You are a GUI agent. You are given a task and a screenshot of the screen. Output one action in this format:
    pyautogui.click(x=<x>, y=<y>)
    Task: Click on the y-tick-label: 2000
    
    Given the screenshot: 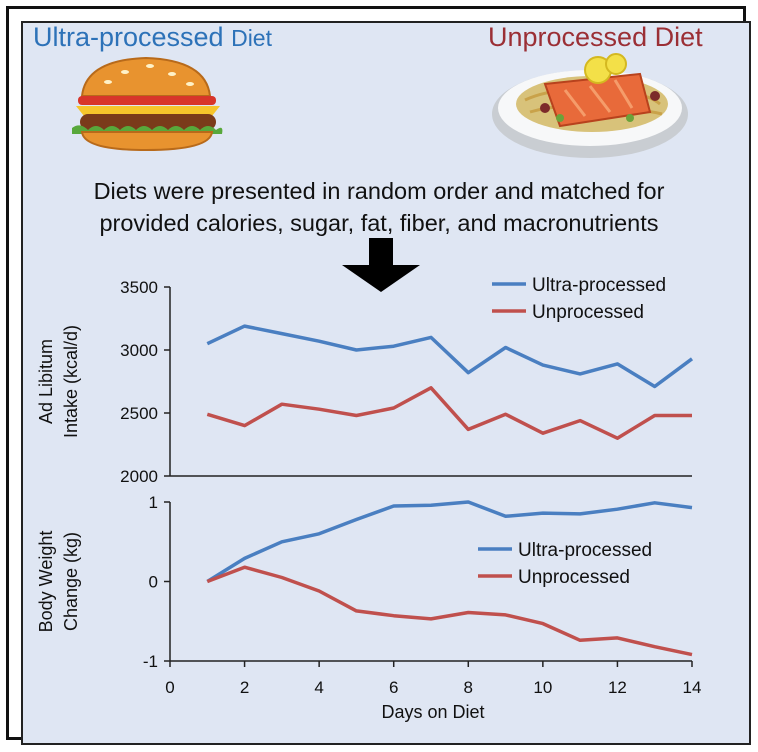 What is the action you would take?
    pyautogui.click(x=139, y=476)
    